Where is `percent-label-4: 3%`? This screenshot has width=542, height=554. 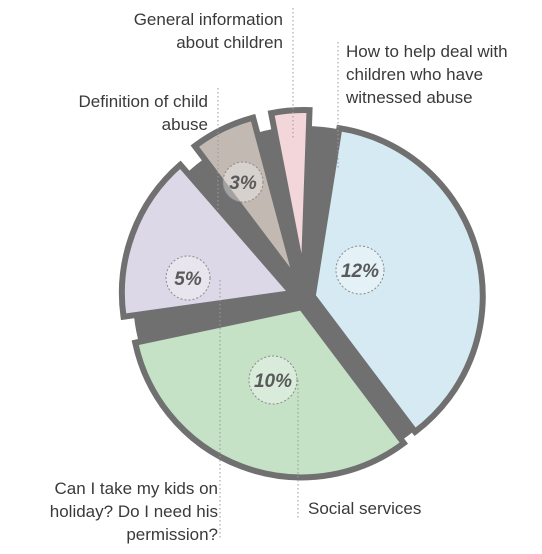 percent-label-4: 3% is located at coordinates (243, 183).